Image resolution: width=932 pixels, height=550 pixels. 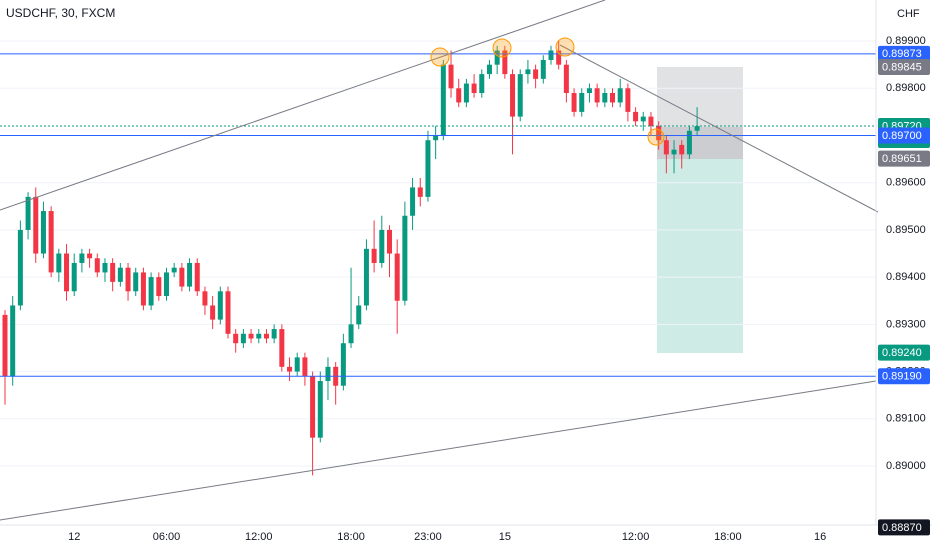 I want to click on open-zone, so click(x=700, y=143).